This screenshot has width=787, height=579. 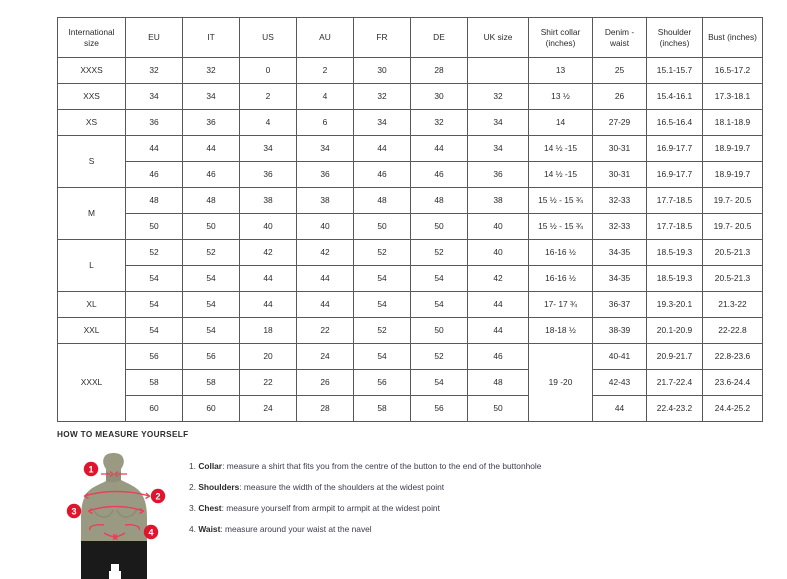 What do you see at coordinates (91, 265) in the screenshot?
I see `row-label-international-size: L` at bounding box center [91, 265].